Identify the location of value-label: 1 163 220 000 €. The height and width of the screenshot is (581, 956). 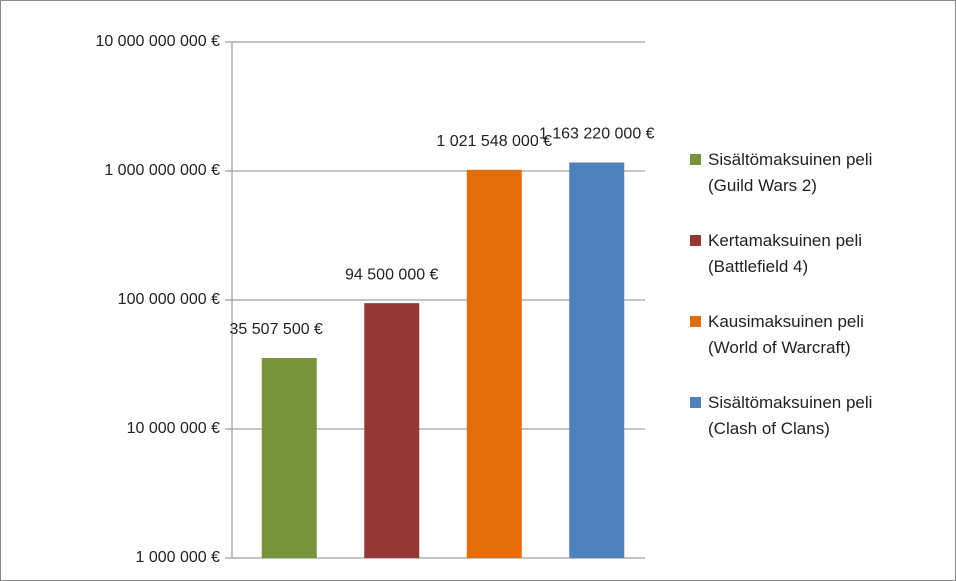
(597, 134).